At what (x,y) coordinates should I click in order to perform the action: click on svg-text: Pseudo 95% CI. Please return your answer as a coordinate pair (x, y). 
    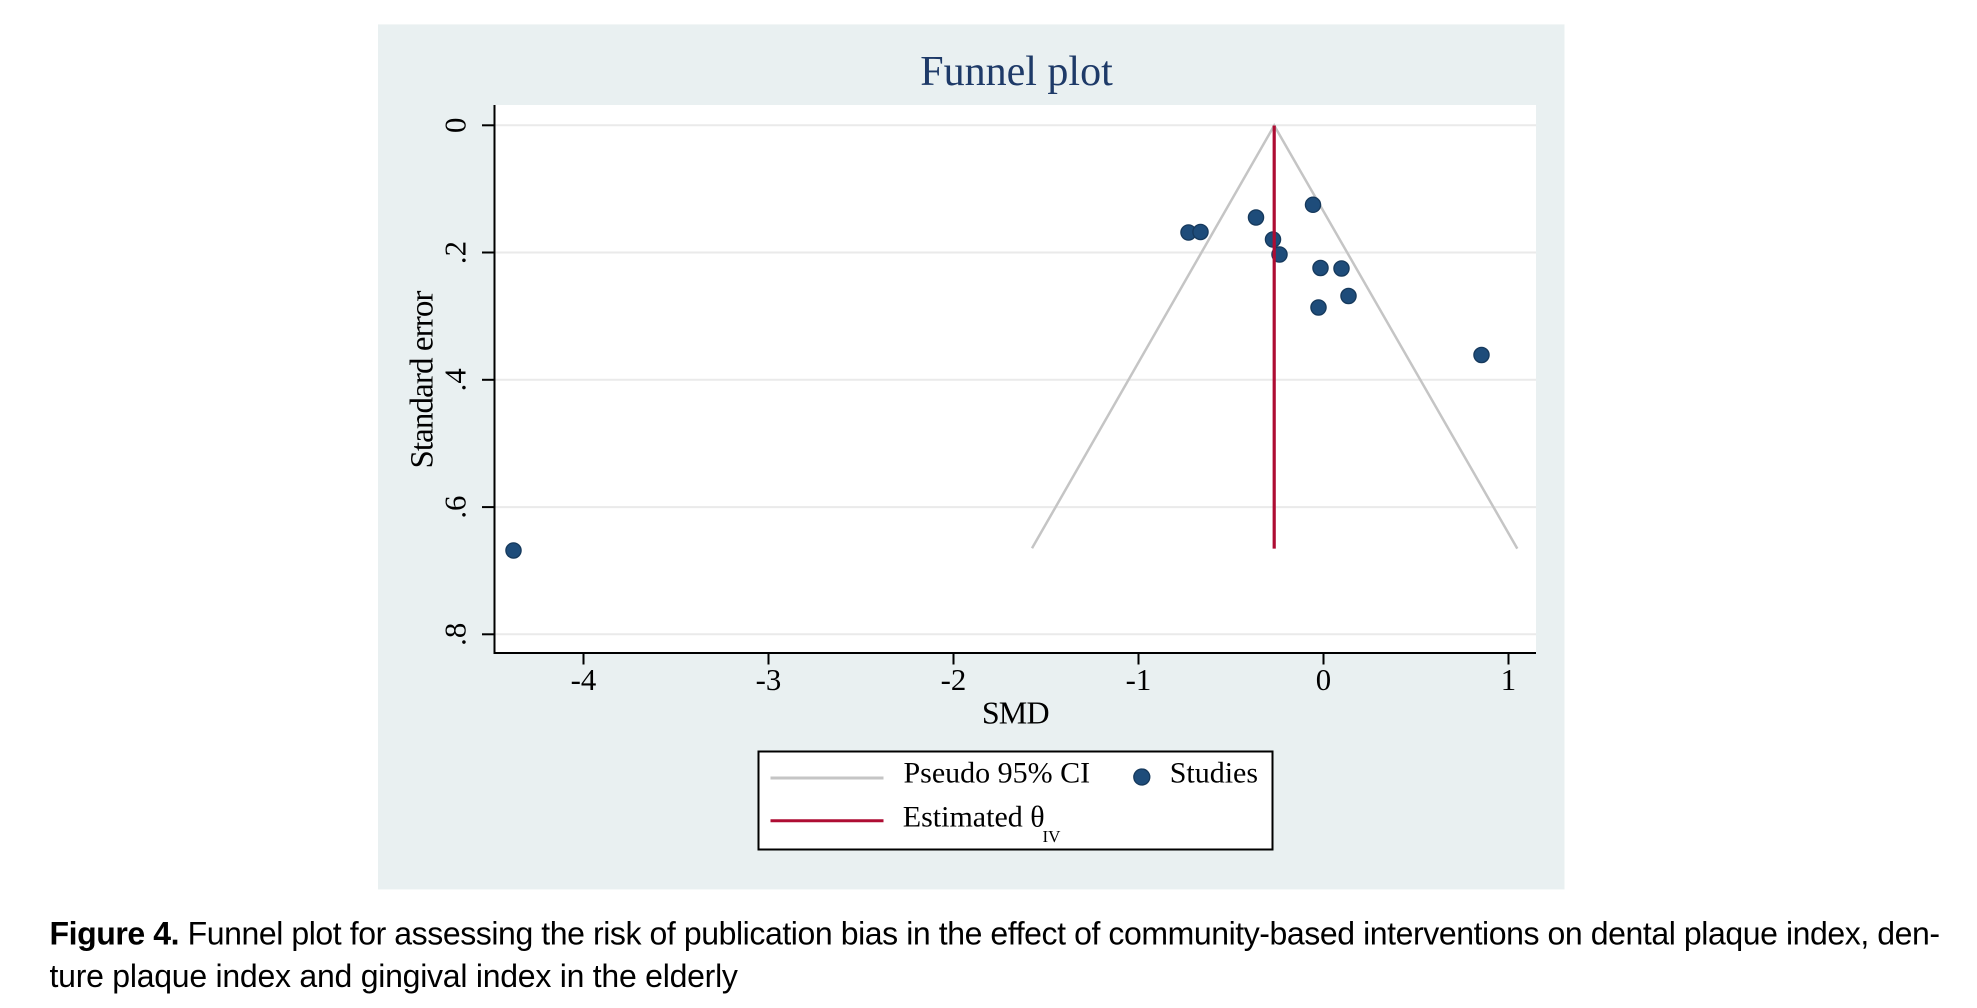
    Looking at the image, I should click on (997, 773).